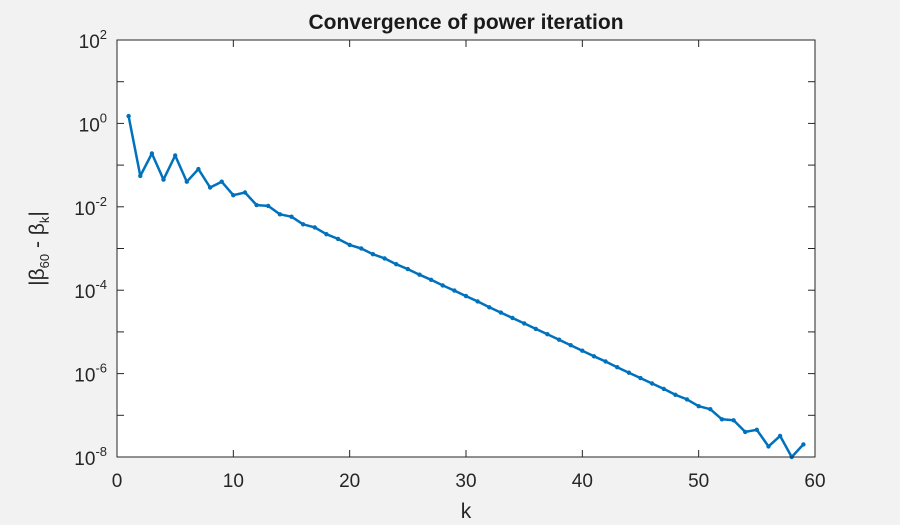 The width and height of the screenshot is (900, 525). What do you see at coordinates (814, 481) in the screenshot?
I see `x-tick-label: 60` at bounding box center [814, 481].